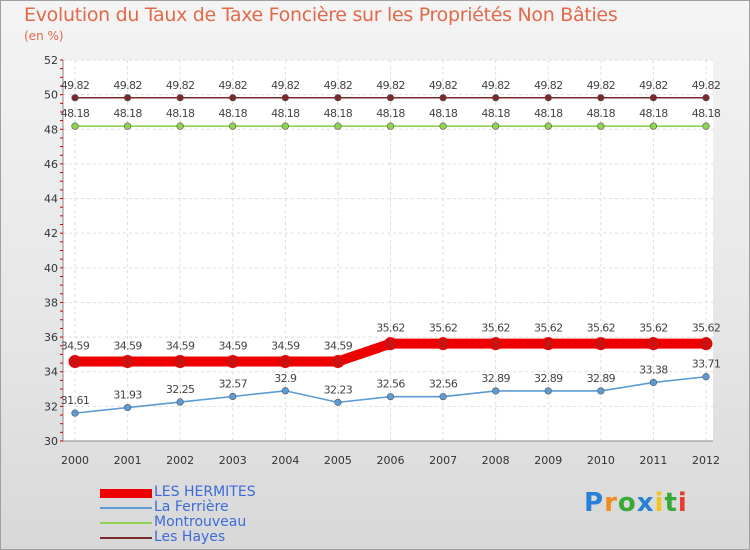  I want to click on logo-letter: t, so click(671, 503).